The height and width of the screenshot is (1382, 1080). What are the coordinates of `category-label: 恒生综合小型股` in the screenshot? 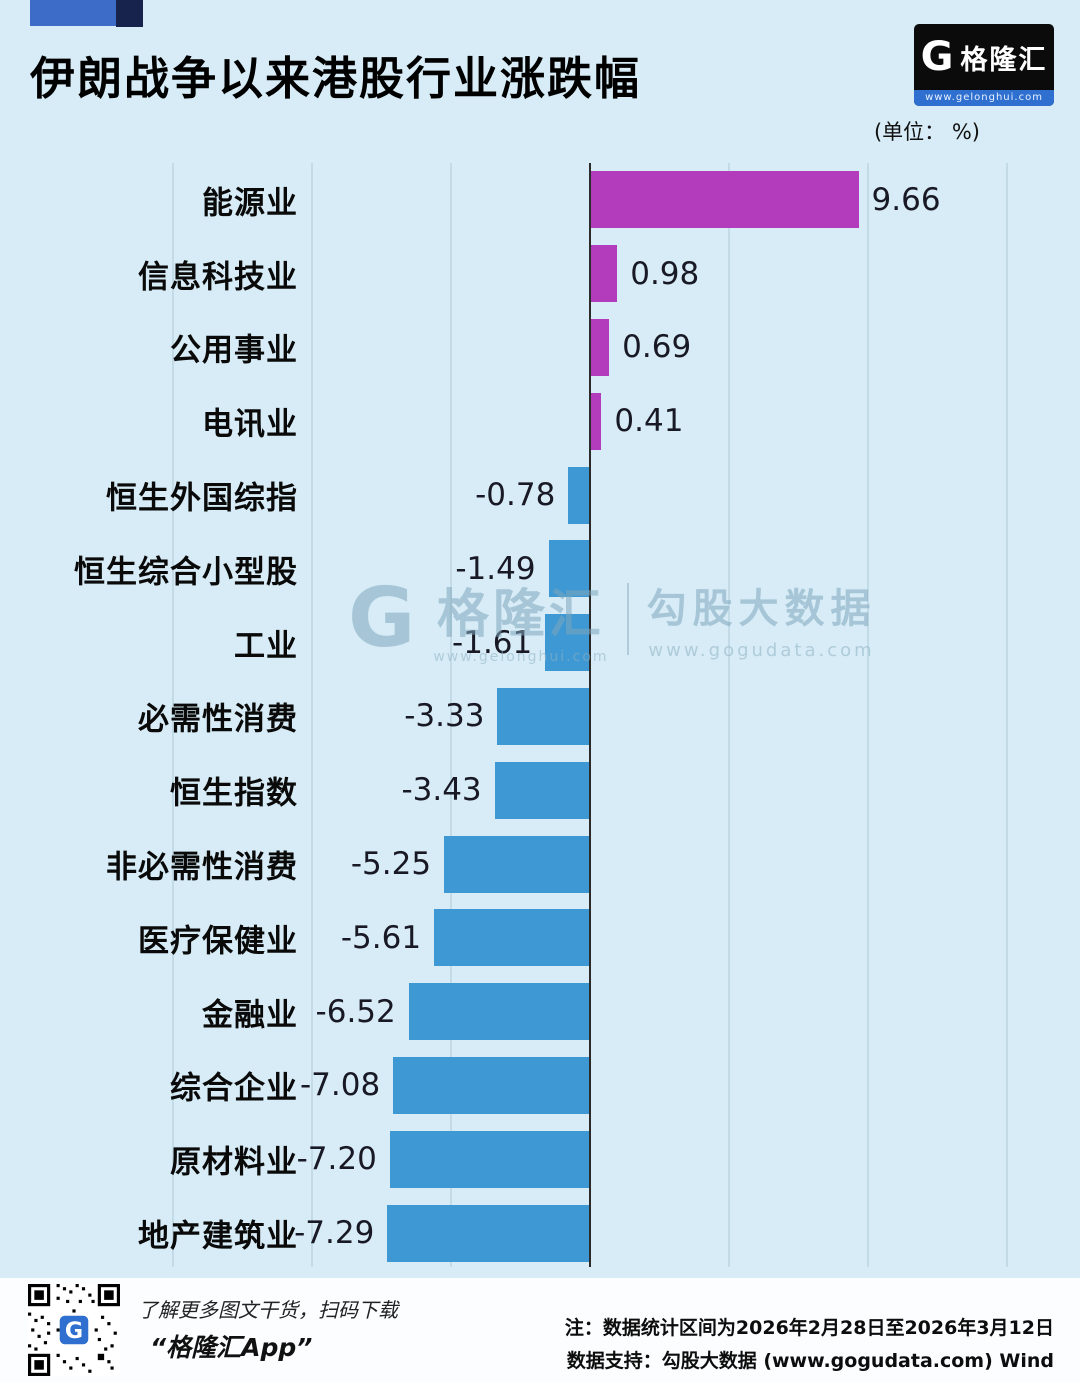 It's located at (186, 572).